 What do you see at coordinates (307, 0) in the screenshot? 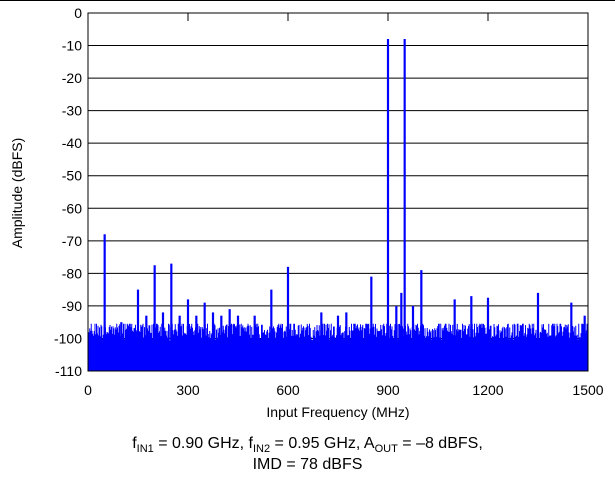
I see `top-rule` at bounding box center [307, 0].